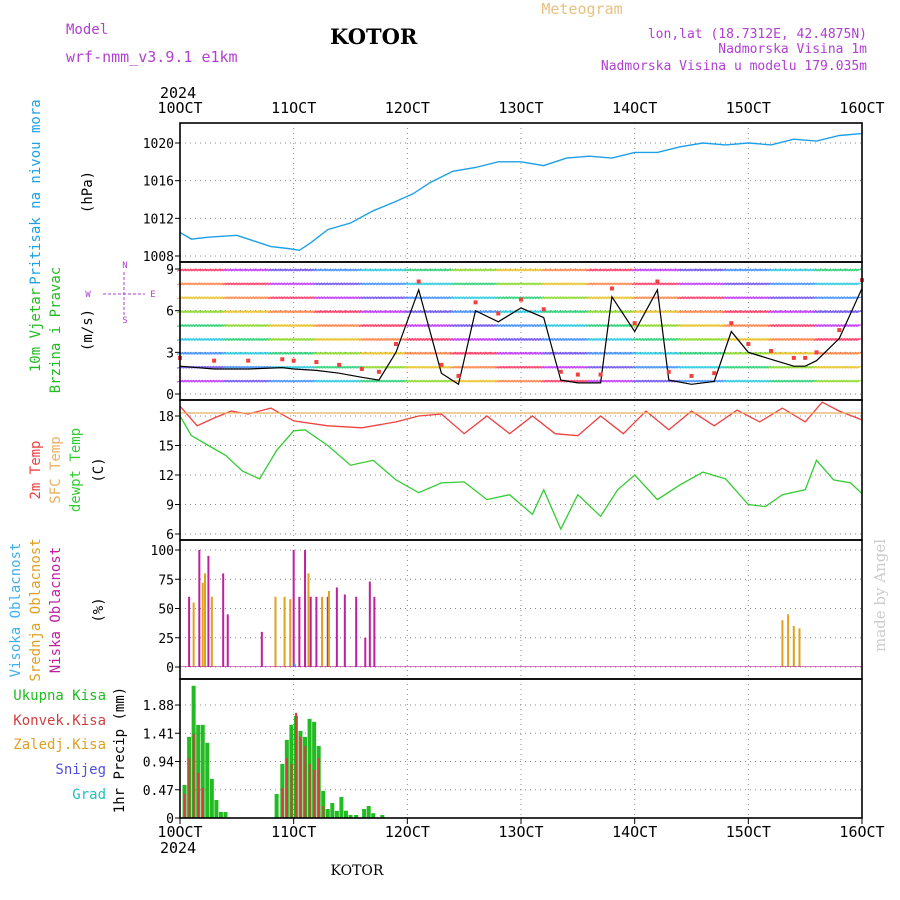 Image resolution: width=900 pixels, height=900 pixels. What do you see at coordinates (36, 330) in the screenshot?
I see `wind-ylabel: 10m Vjetar` at bounding box center [36, 330].